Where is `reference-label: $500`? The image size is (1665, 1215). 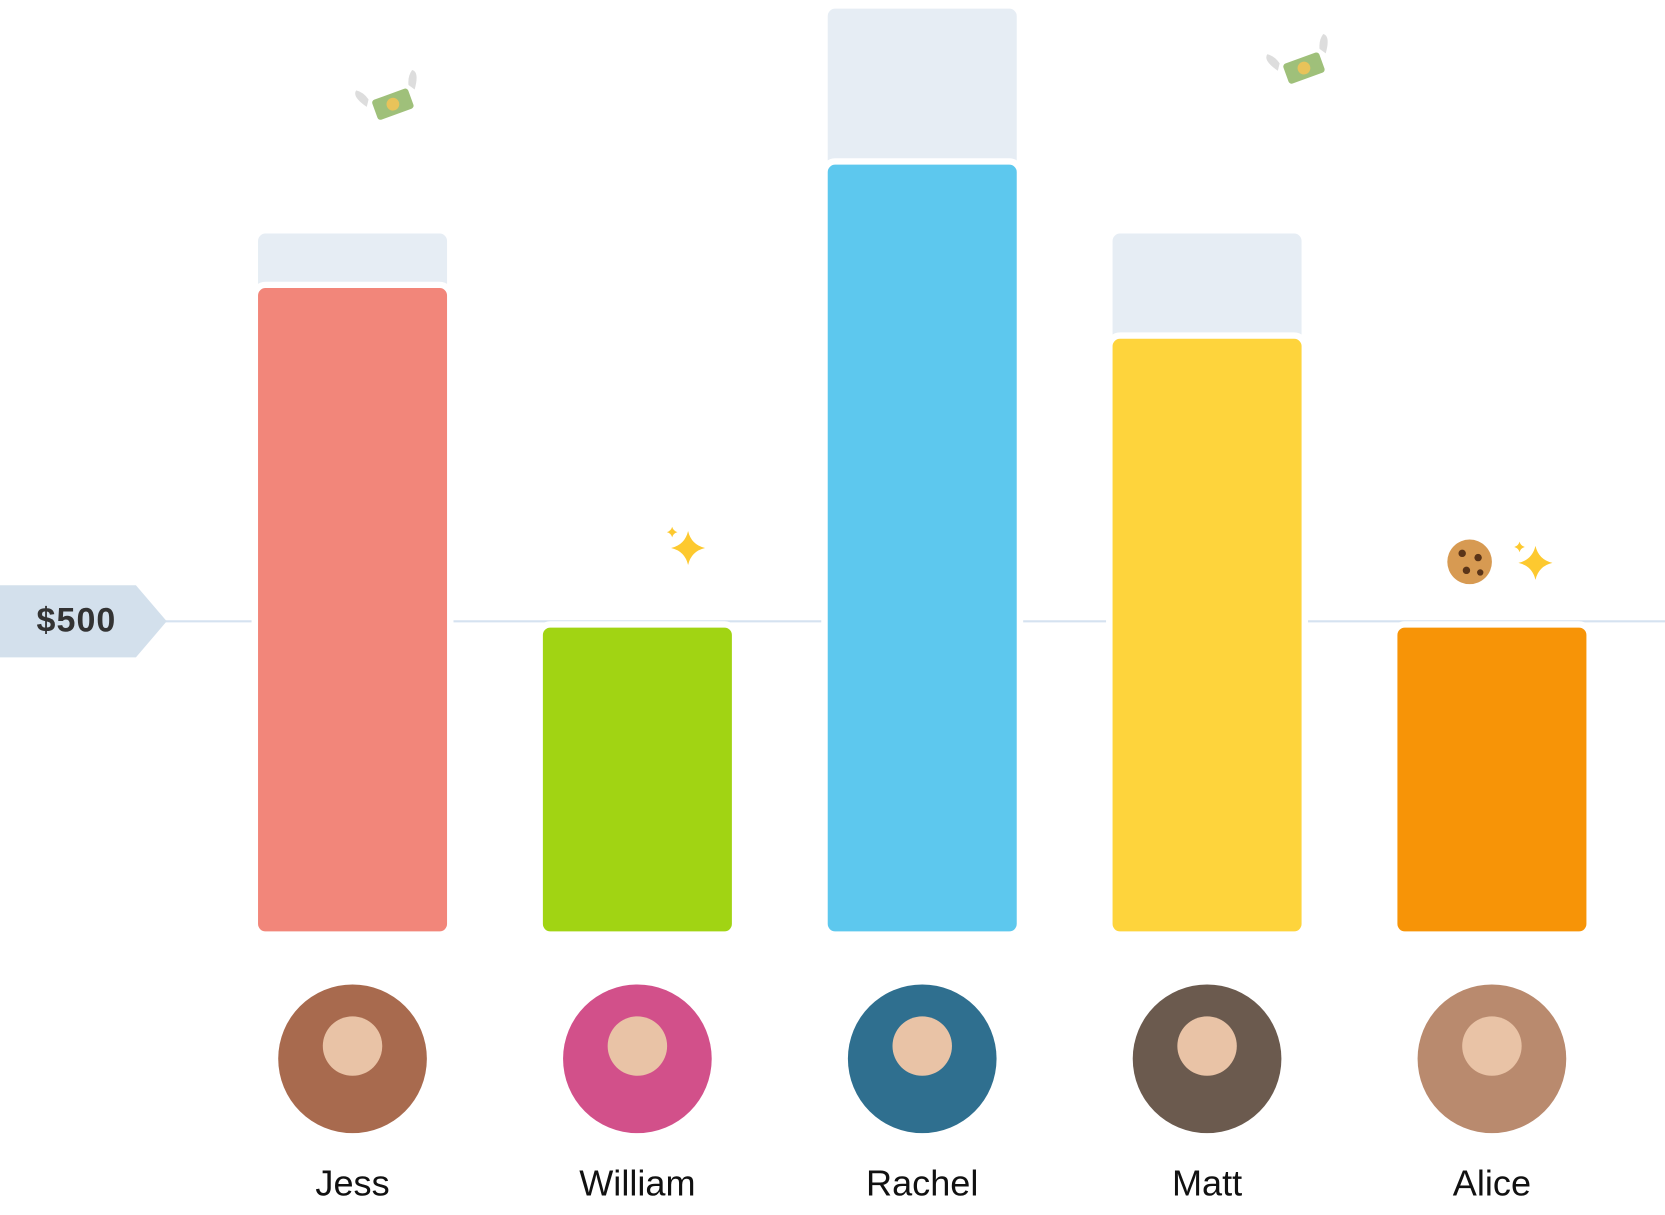
reference-label: $500 is located at coordinates (77, 620).